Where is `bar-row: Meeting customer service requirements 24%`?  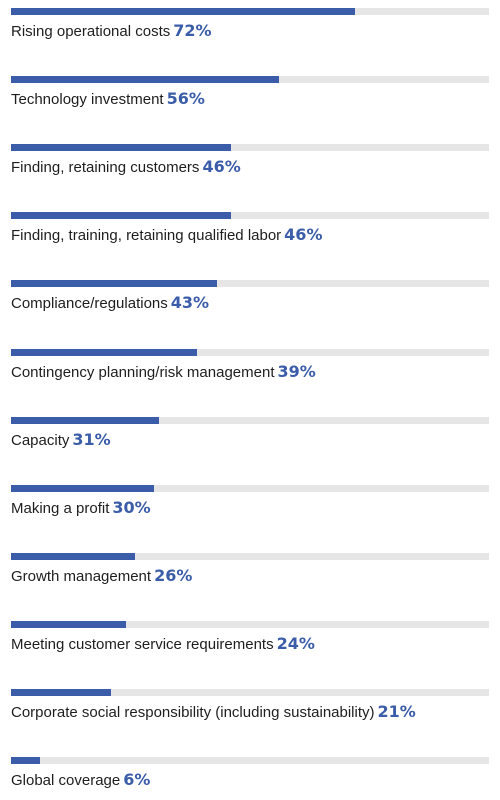
bar-row: Meeting customer service requirements 24% is located at coordinates (250, 640).